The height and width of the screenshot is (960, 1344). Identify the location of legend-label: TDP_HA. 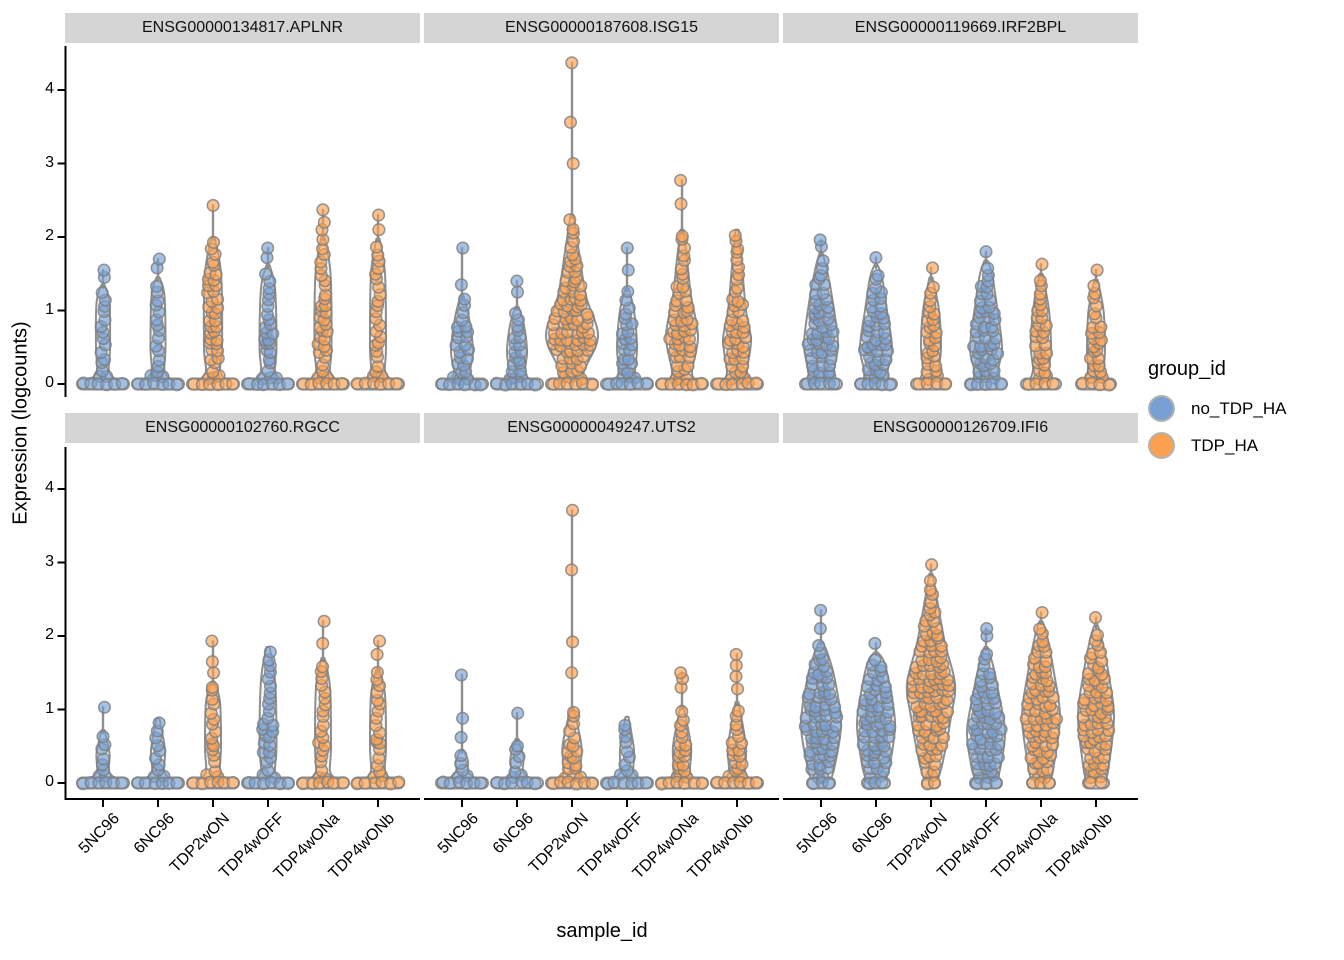
(1225, 445).